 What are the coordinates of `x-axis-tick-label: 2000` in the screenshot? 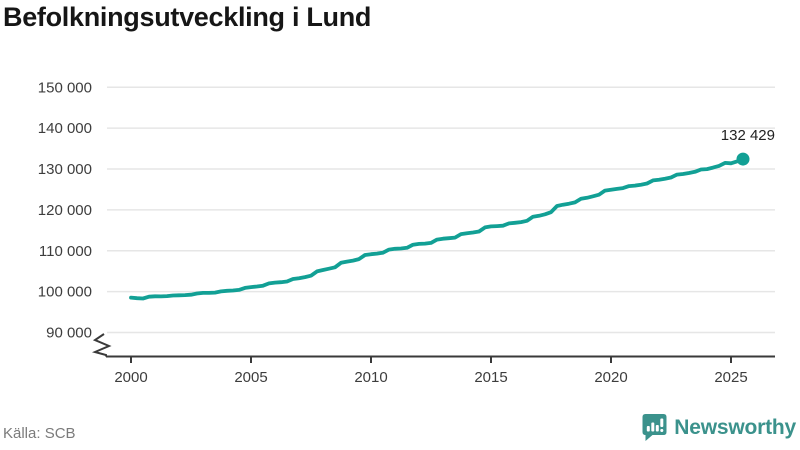 It's located at (130, 377).